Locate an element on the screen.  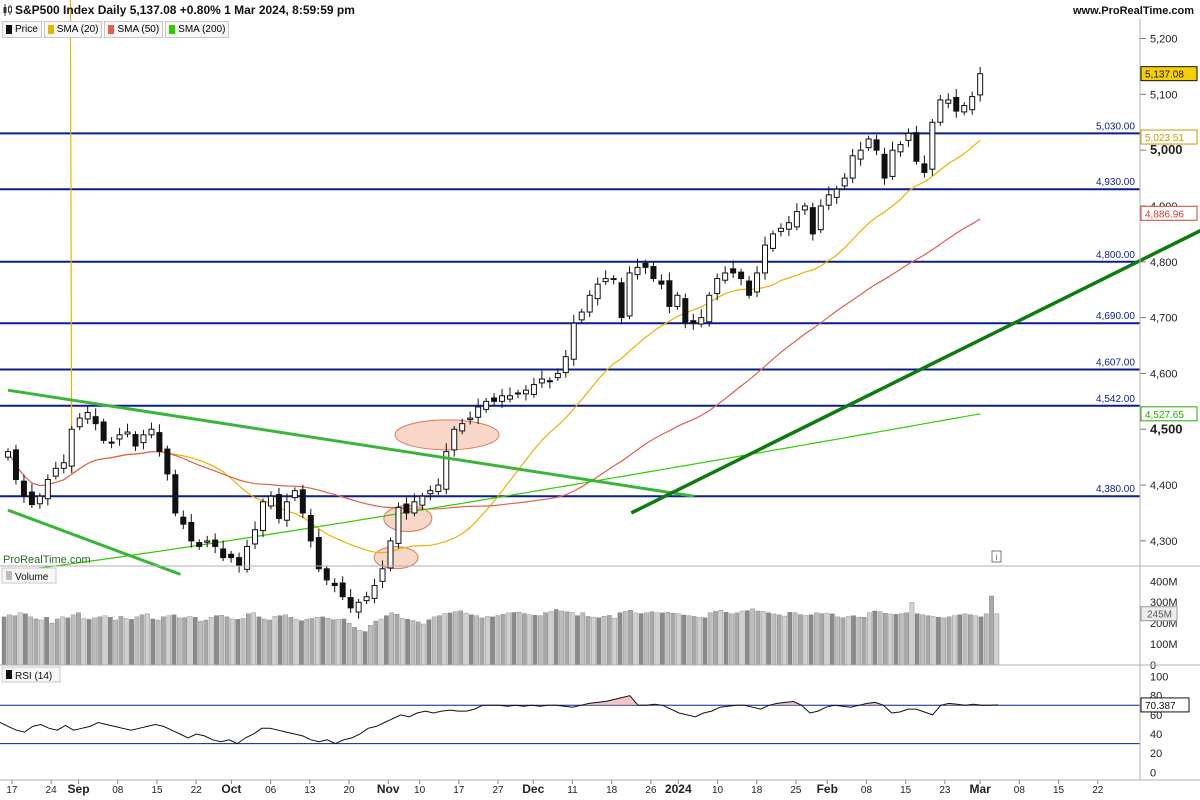
level-label: 4,380.00 is located at coordinates (1115, 489).